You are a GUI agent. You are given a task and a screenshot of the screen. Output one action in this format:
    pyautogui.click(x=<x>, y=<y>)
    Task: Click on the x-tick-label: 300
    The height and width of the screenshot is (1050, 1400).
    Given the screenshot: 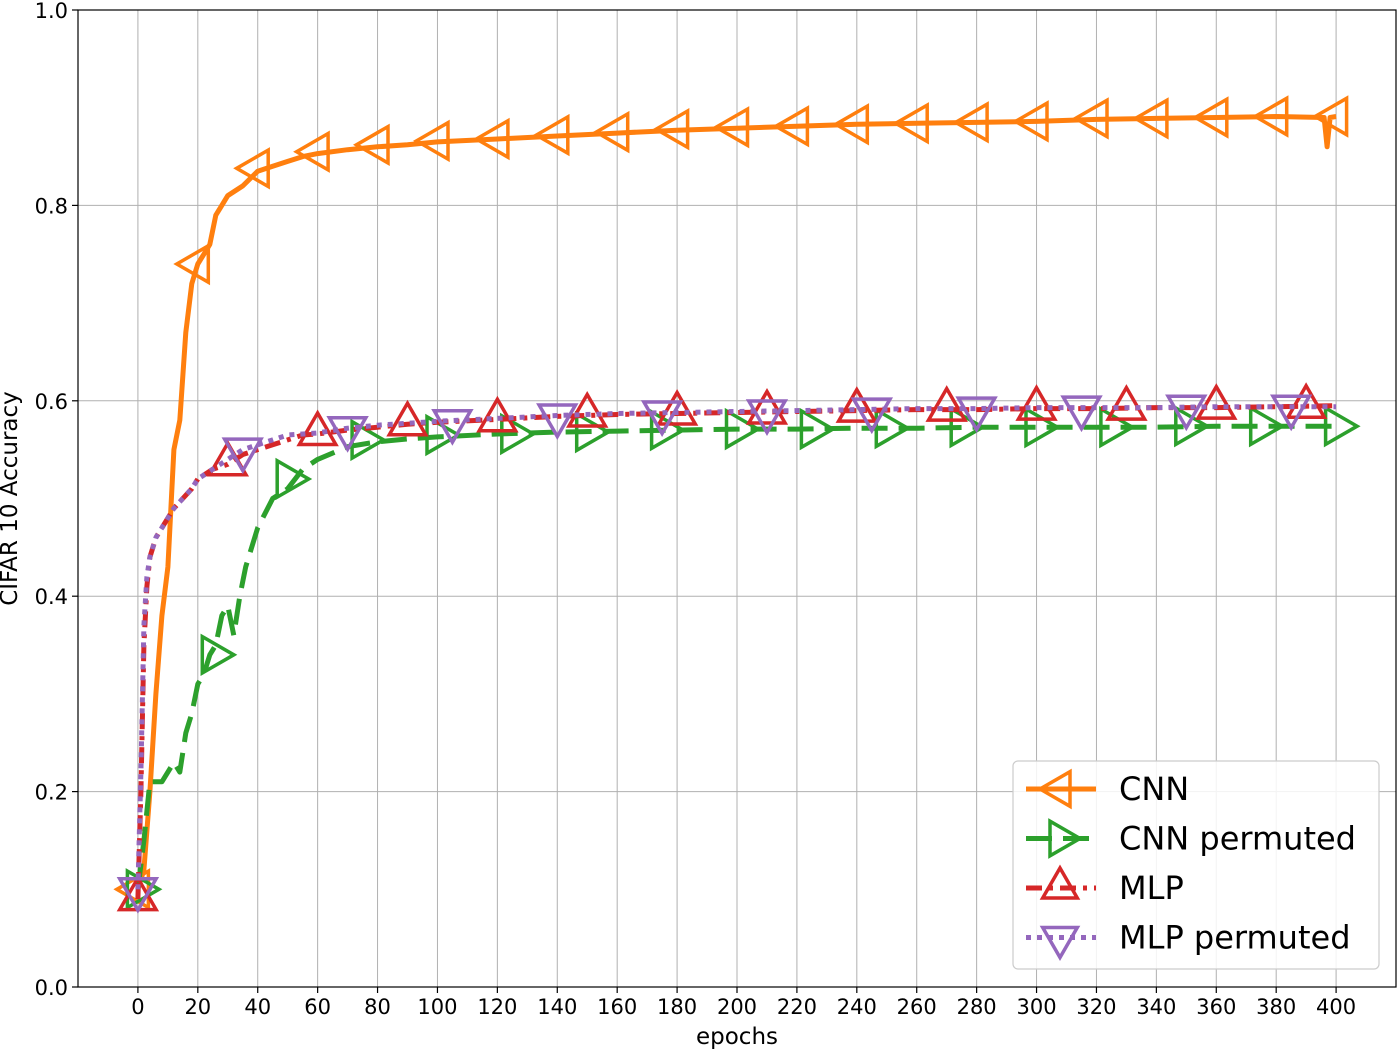 What is the action you would take?
    pyautogui.click(x=1036, y=1007)
    